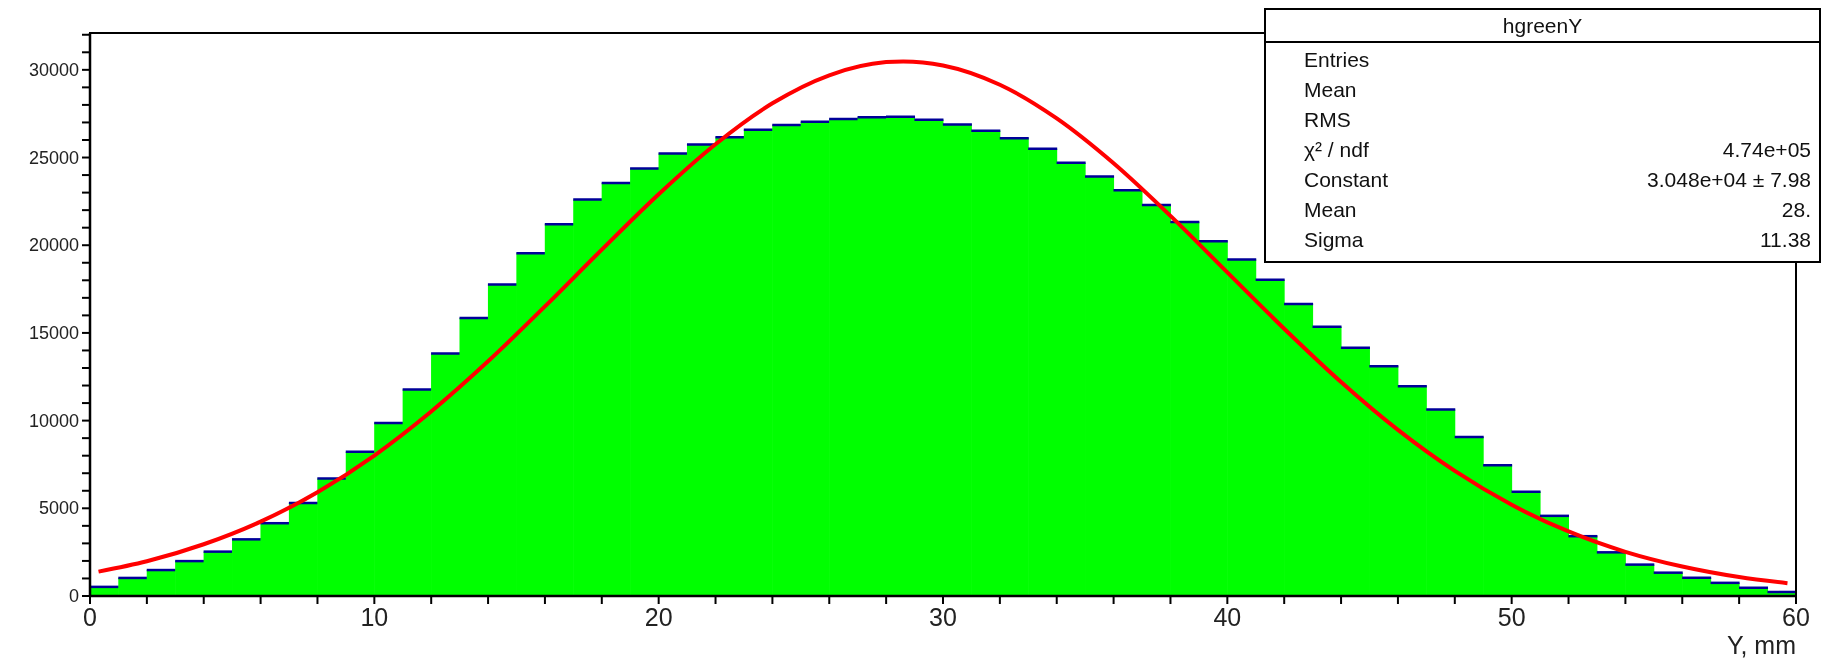  Describe the element at coordinates (53, 69) in the screenshot. I see `y-tick-label: 30000` at that location.